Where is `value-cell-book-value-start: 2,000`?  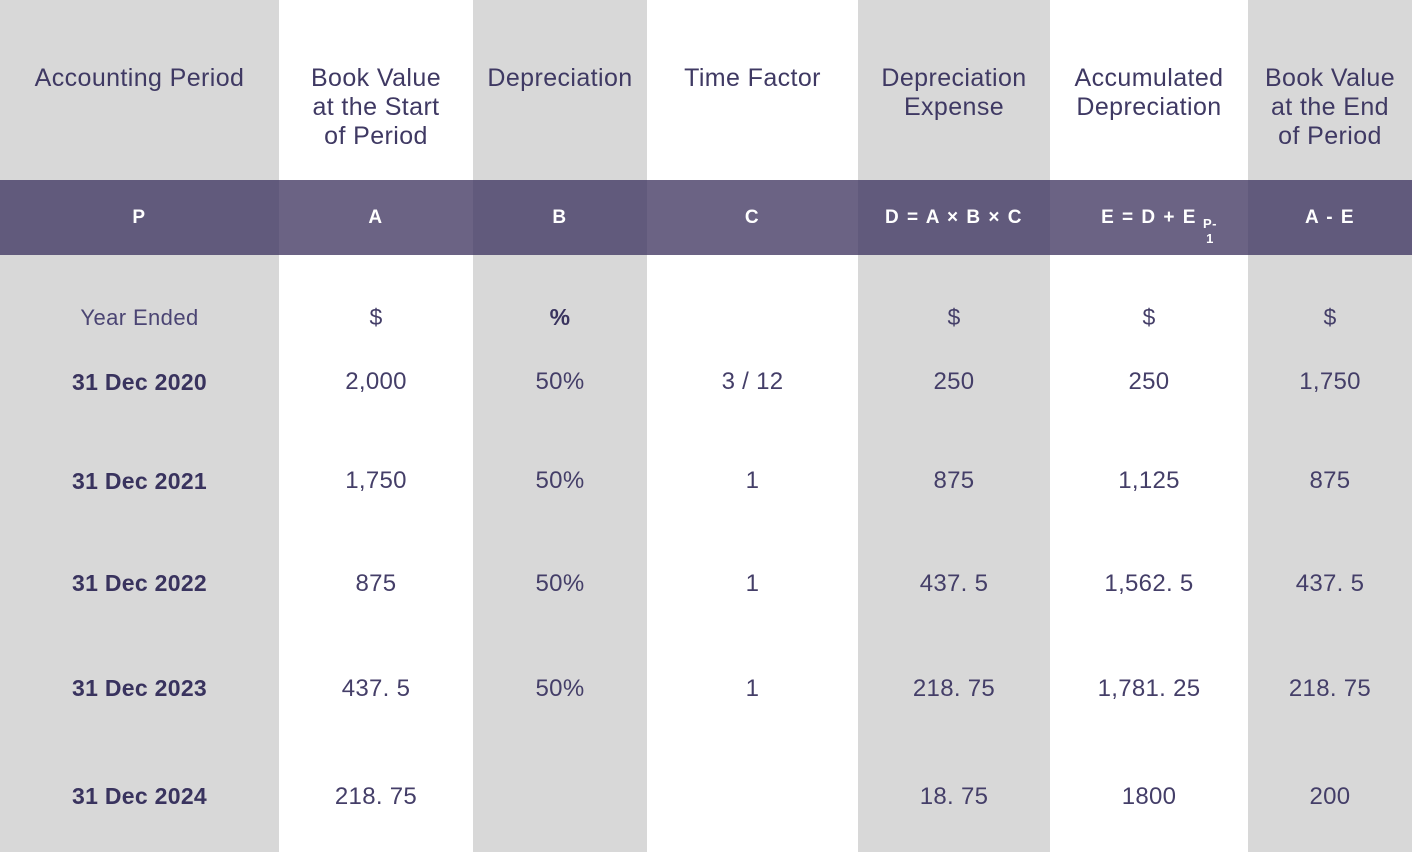
value-cell-book-value-start: 2,000 is located at coordinates (376, 390).